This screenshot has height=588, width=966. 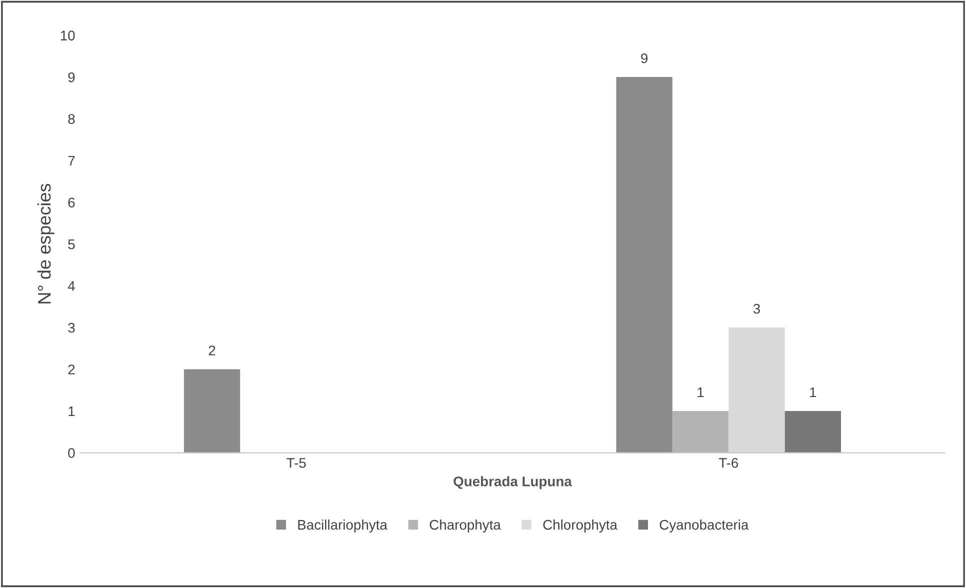 I want to click on x-tick-label: T-5, so click(x=296, y=463).